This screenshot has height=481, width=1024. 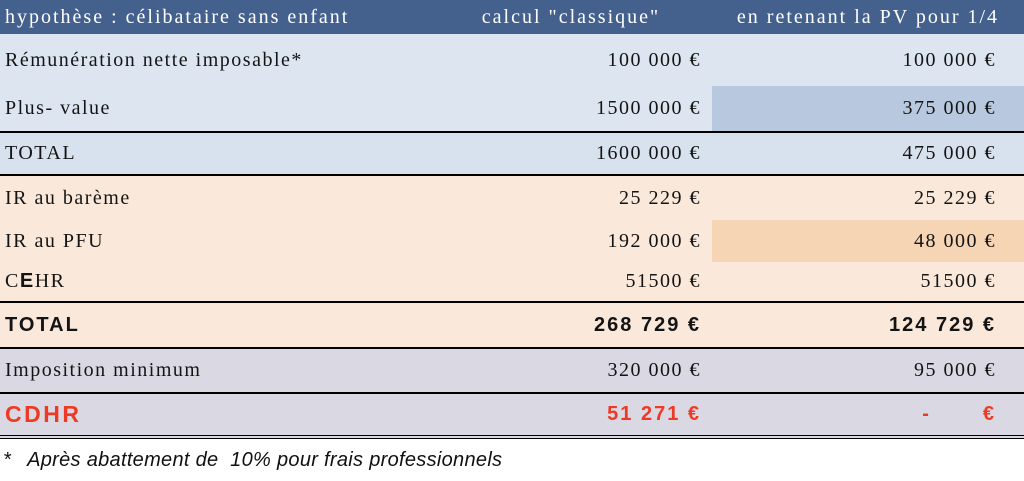 I want to click on pv-value: 51500 €, so click(x=958, y=281).